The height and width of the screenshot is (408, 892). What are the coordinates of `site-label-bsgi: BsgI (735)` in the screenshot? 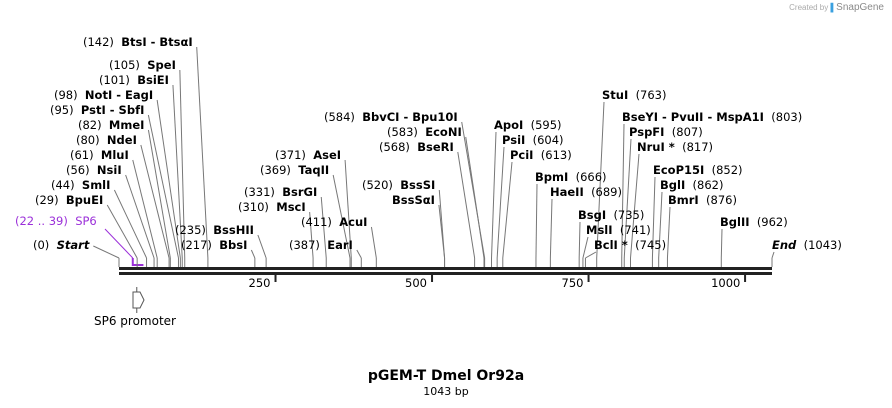 It's located at (611, 215).